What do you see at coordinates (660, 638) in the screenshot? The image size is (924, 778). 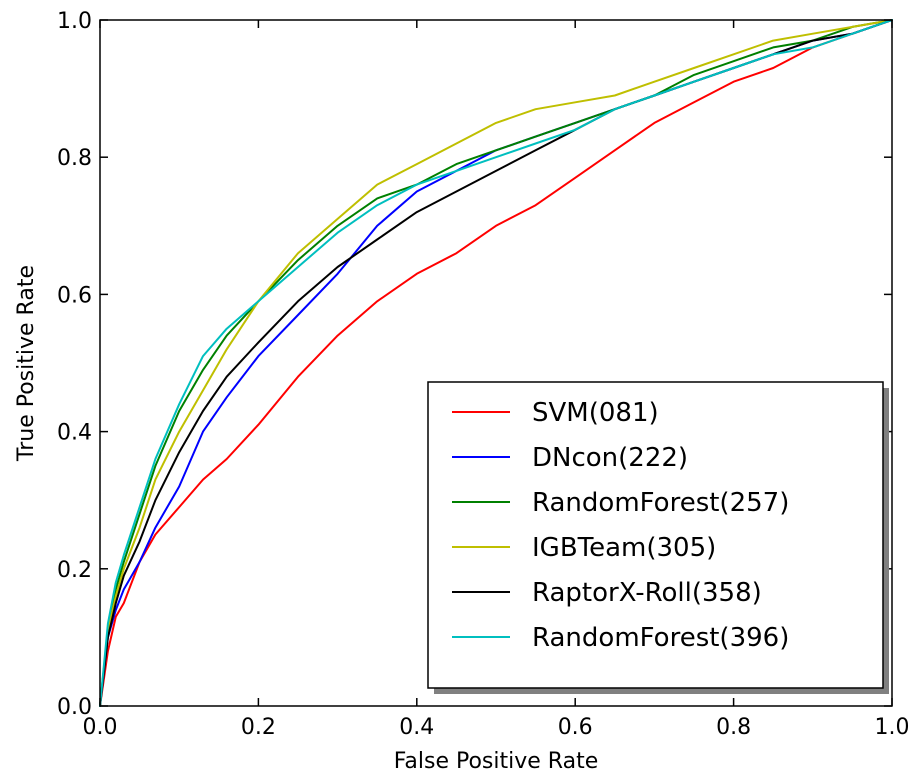 I see `legend-label-6: RandomForest(396)` at bounding box center [660, 638].